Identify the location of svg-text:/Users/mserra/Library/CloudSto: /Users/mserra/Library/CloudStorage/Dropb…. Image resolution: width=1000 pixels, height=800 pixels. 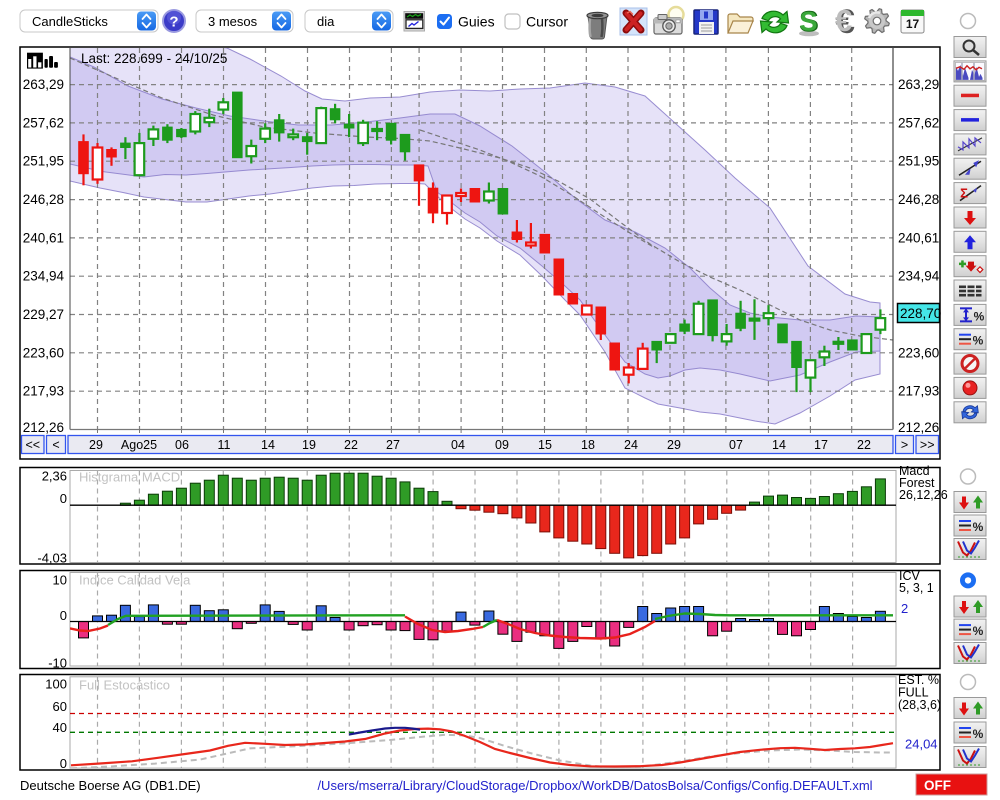
(594, 785).